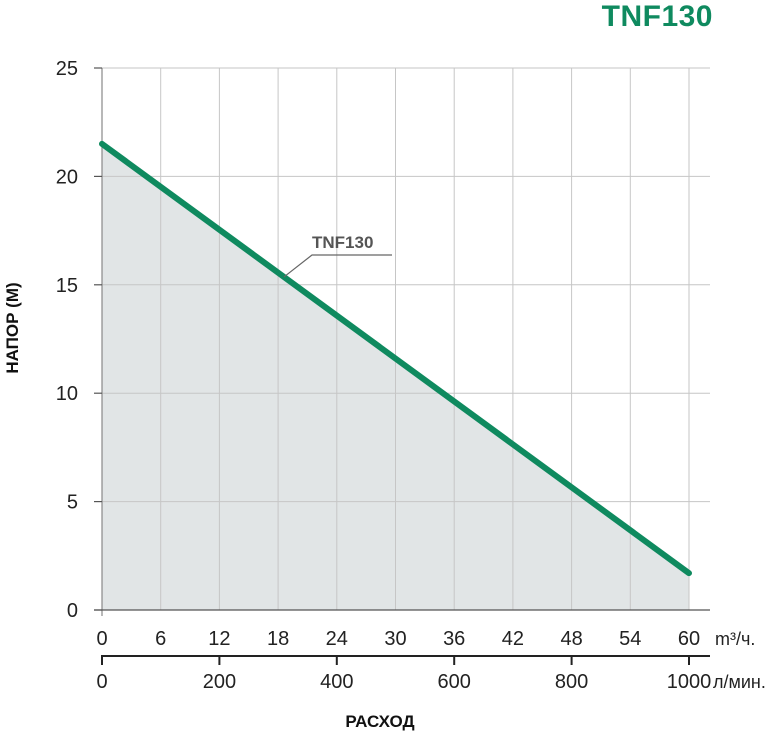  What do you see at coordinates (67, 394) in the screenshot?
I see `y-tick-label: 10` at bounding box center [67, 394].